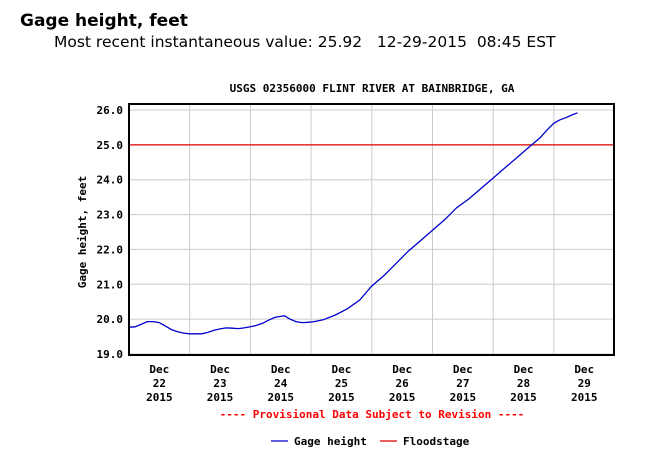 The height and width of the screenshot is (456, 668). Describe the element at coordinates (436, 441) in the screenshot. I see `legend-floodstage-label: Floodstage` at that location.